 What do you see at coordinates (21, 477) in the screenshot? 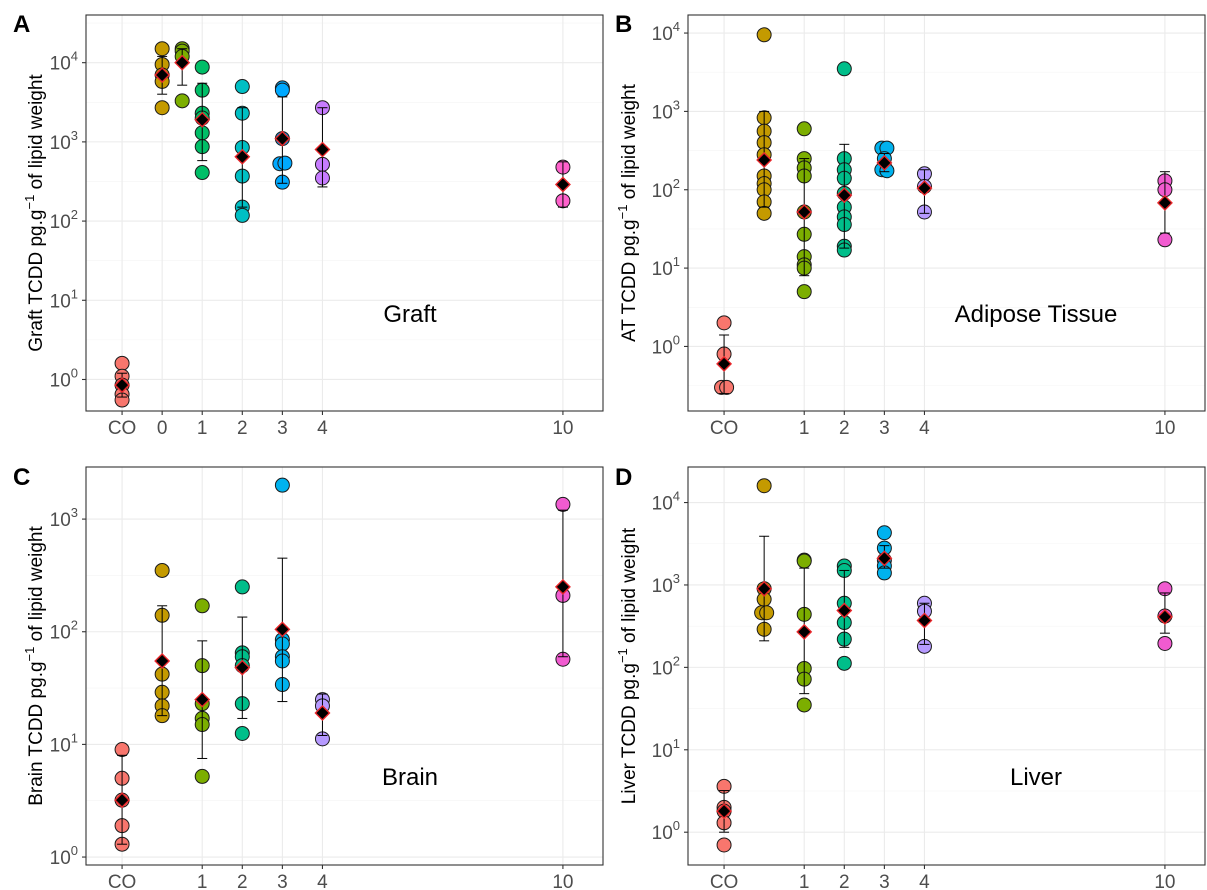
I see `panel-letter: C` at bounding box center [21, 477].